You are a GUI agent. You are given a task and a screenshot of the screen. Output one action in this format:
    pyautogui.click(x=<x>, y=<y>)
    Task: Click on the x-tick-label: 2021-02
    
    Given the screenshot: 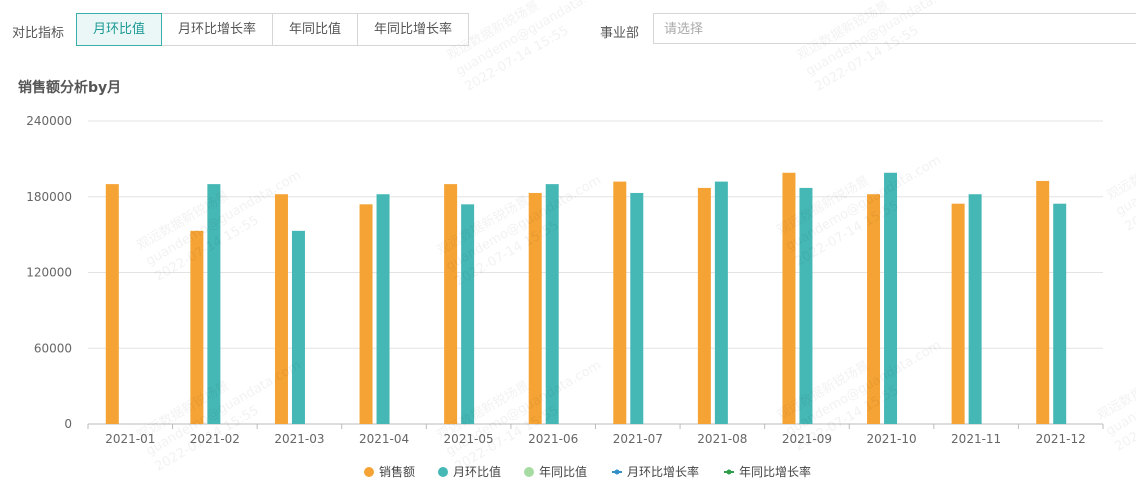 What is the action you would take?
    pyautogui.click(x=215, y=439)
    